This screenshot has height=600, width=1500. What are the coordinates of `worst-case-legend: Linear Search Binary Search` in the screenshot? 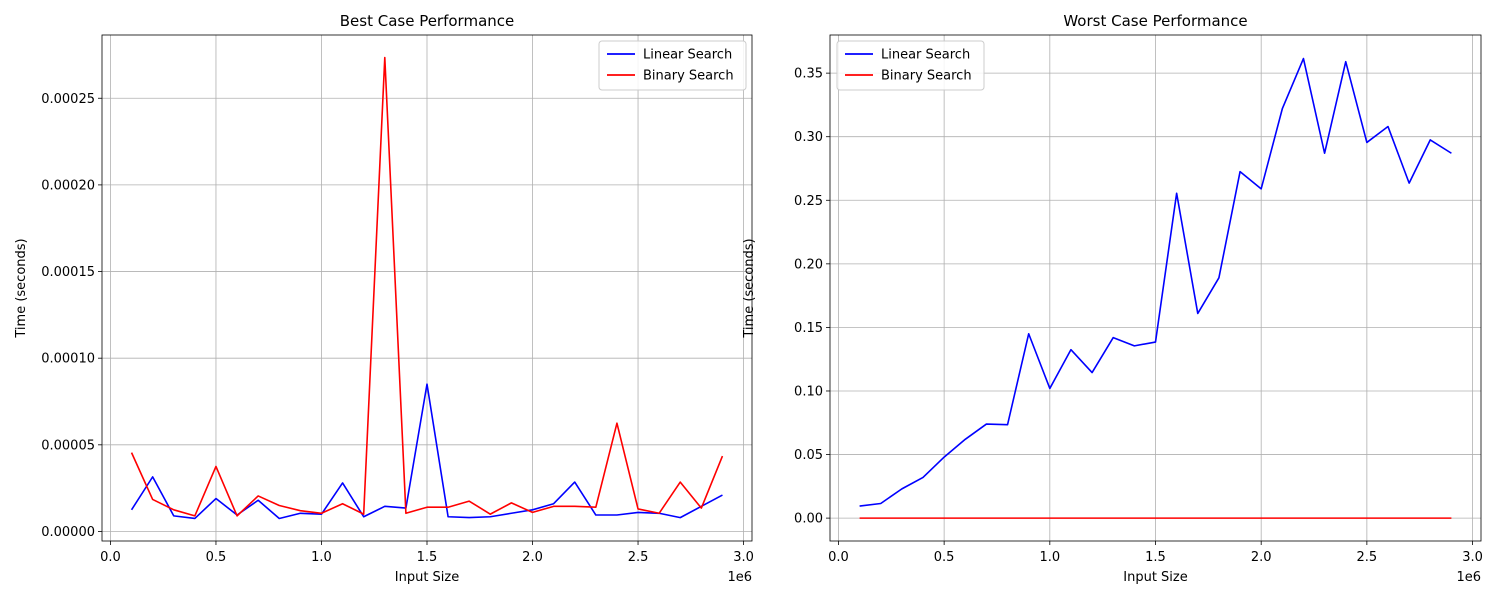 It's located at (910, 65).